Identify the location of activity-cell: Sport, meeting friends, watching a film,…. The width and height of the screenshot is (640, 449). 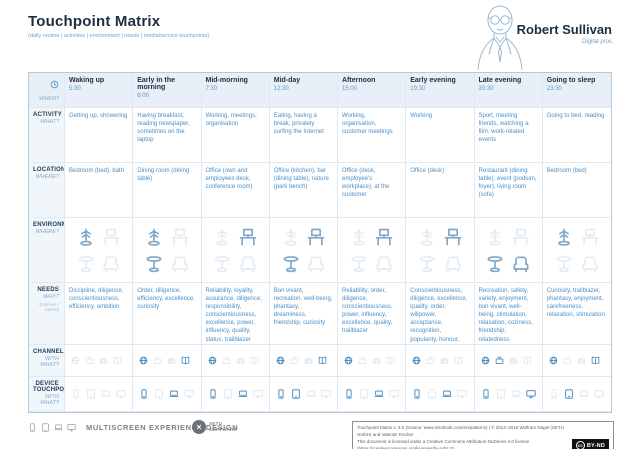
(508, 135).